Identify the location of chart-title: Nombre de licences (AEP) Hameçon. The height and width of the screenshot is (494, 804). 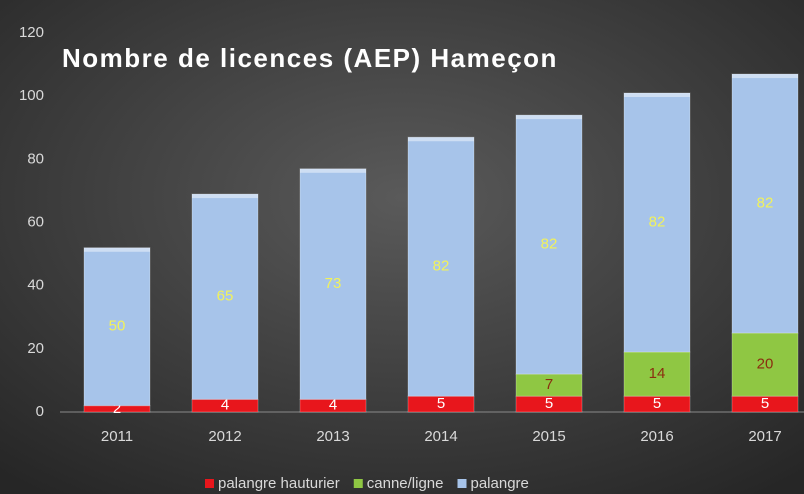
(310, 58).